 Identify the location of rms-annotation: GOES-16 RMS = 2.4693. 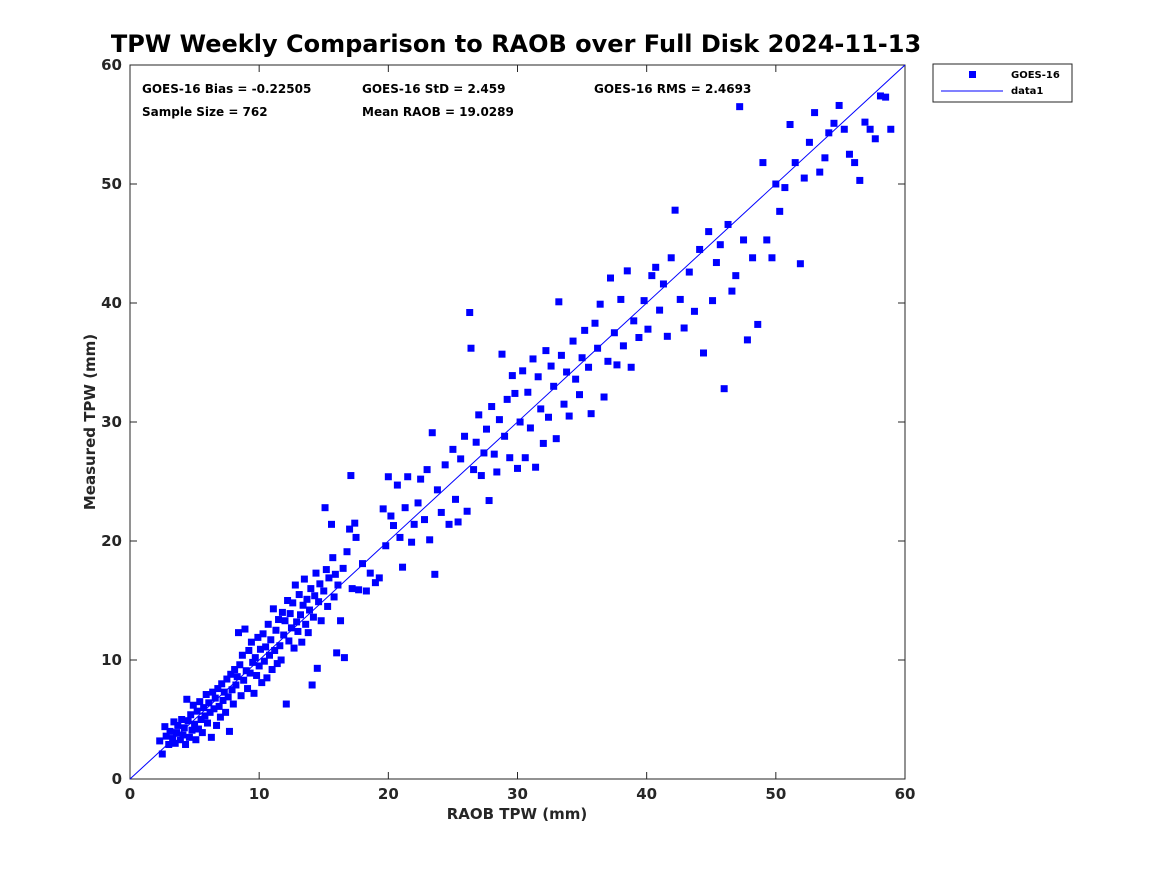
(672, 89).